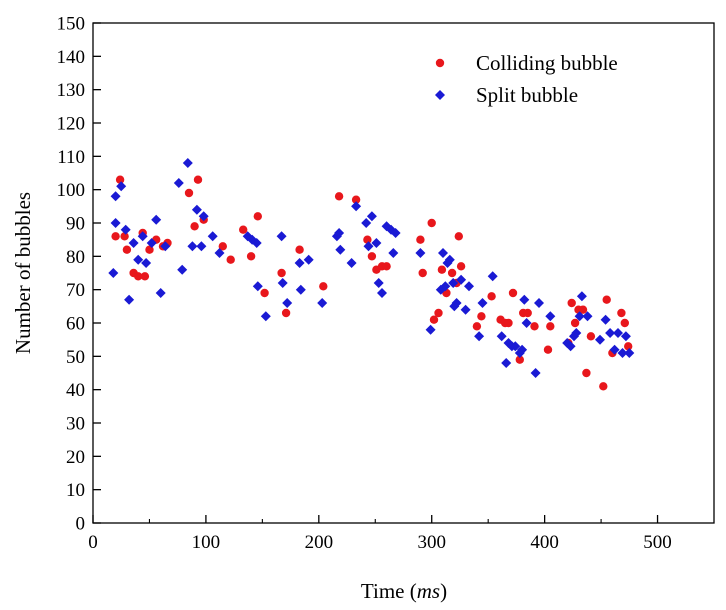  Describe the element at coordinates (71, 57) in the screenshot. I see `y-tick-label: 140` at that location.